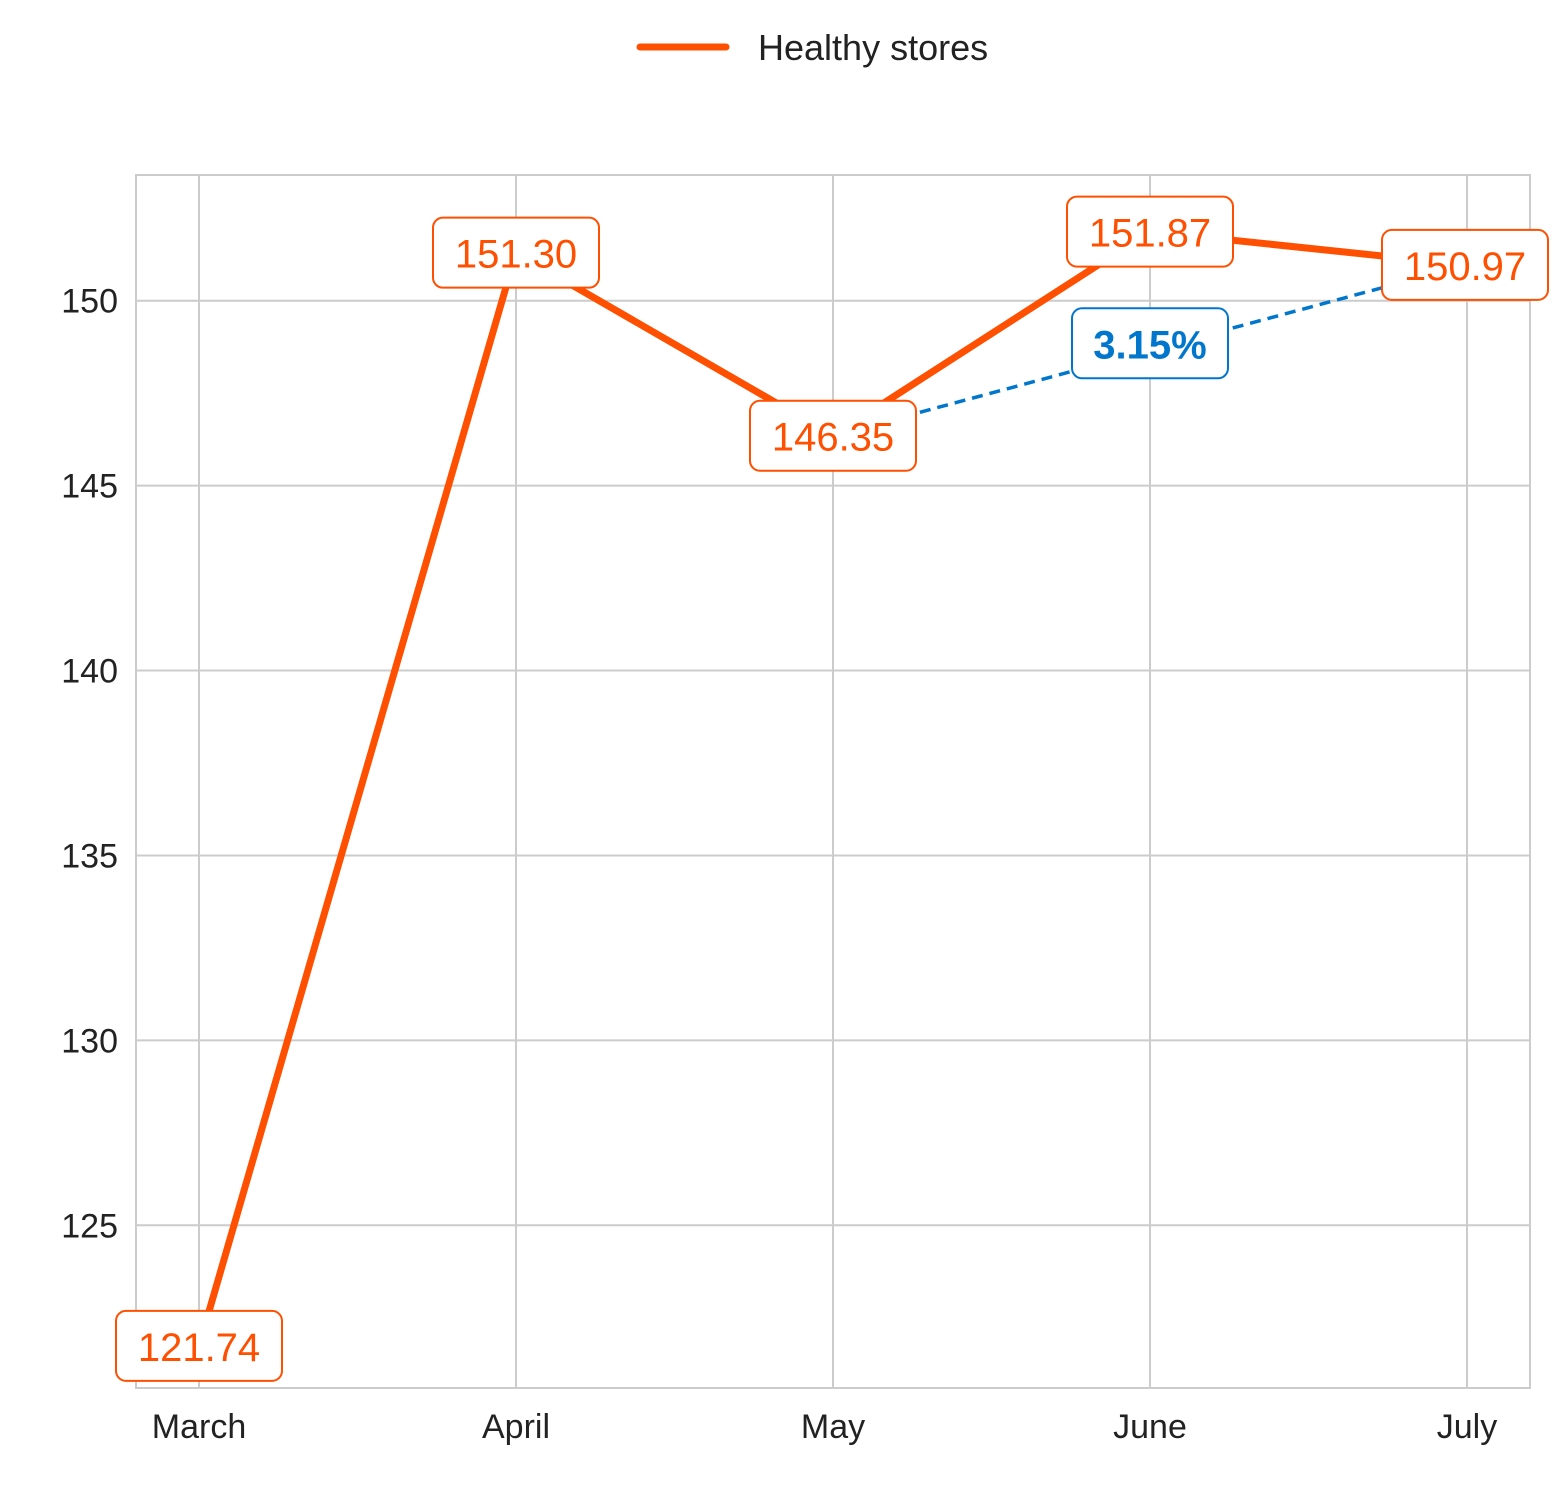  I want to click on legend-label-healthy-stores: Healthy stores, so click(873, 47).